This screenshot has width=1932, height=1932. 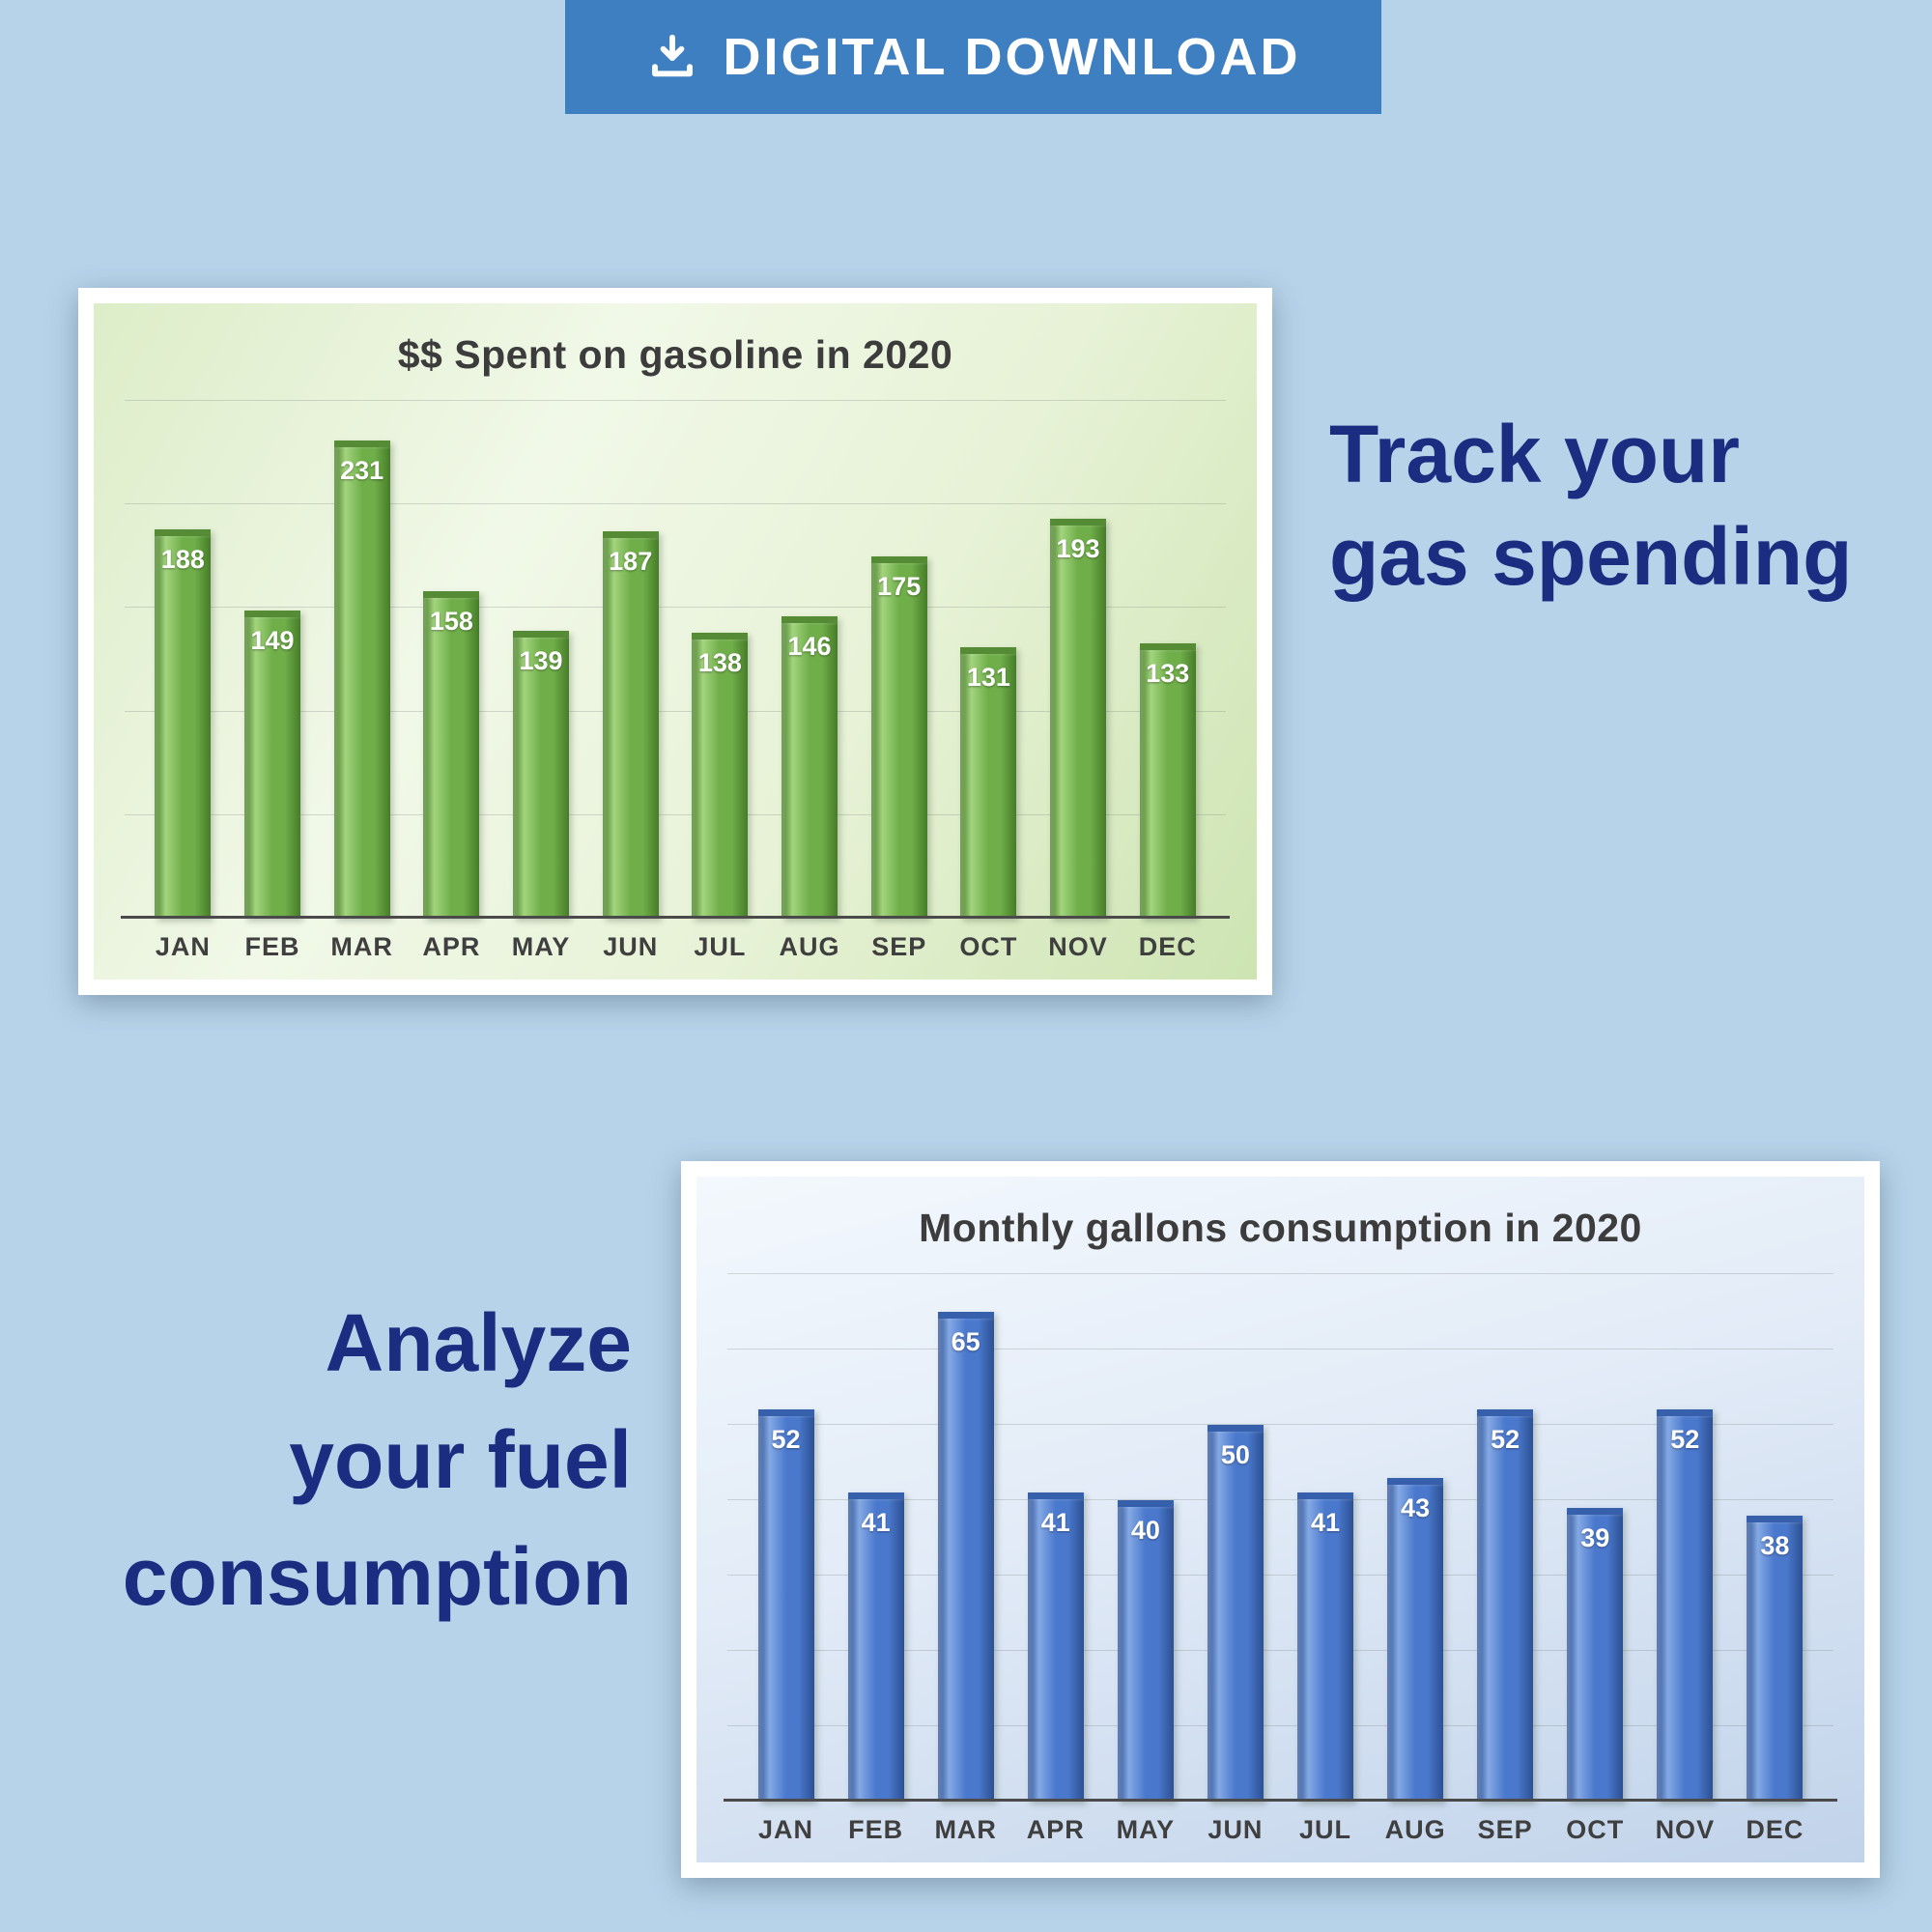 What do you see at coordinates (965, 1341) in the screenshot?
I see `bar-value-label: 65` at bounding box center [965, 1341].